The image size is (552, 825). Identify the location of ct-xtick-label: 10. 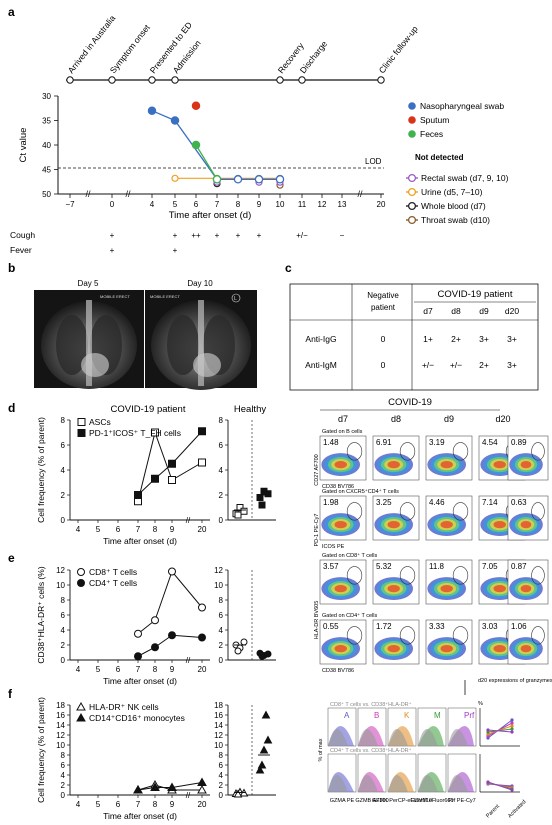
(280, 204).